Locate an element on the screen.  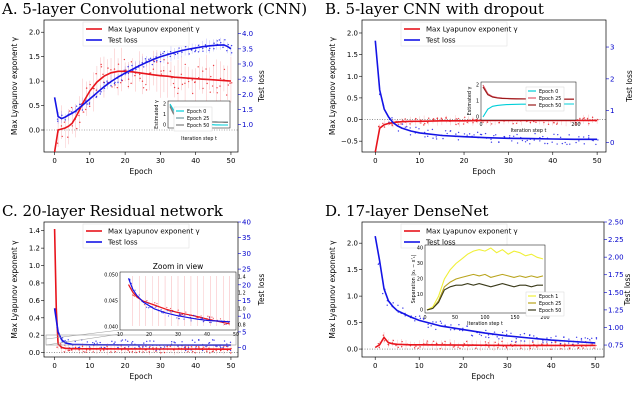
panel-d-inset-ytick: 20 is located at coordinates (420, 280).